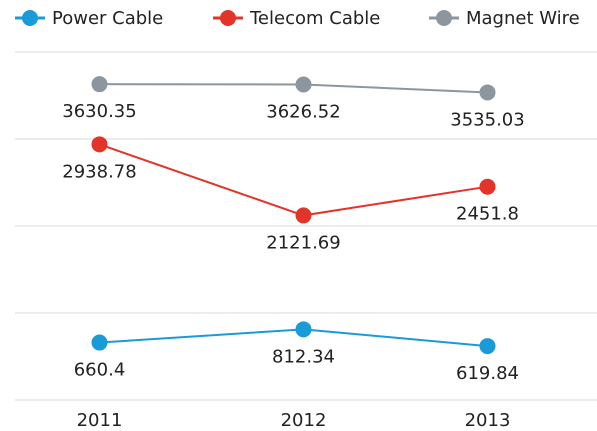 This screenshot has height=431, width=597. I want to click on x-tick-label: 2013, so click(488, 420).